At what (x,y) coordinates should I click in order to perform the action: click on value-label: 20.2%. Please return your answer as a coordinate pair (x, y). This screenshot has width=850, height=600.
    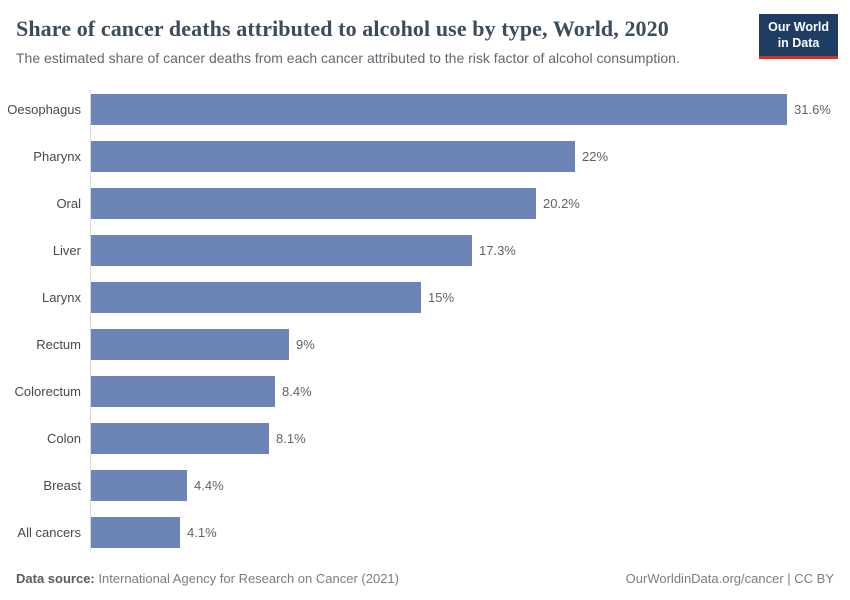
    Looking at the image, I should click on (561, 203).